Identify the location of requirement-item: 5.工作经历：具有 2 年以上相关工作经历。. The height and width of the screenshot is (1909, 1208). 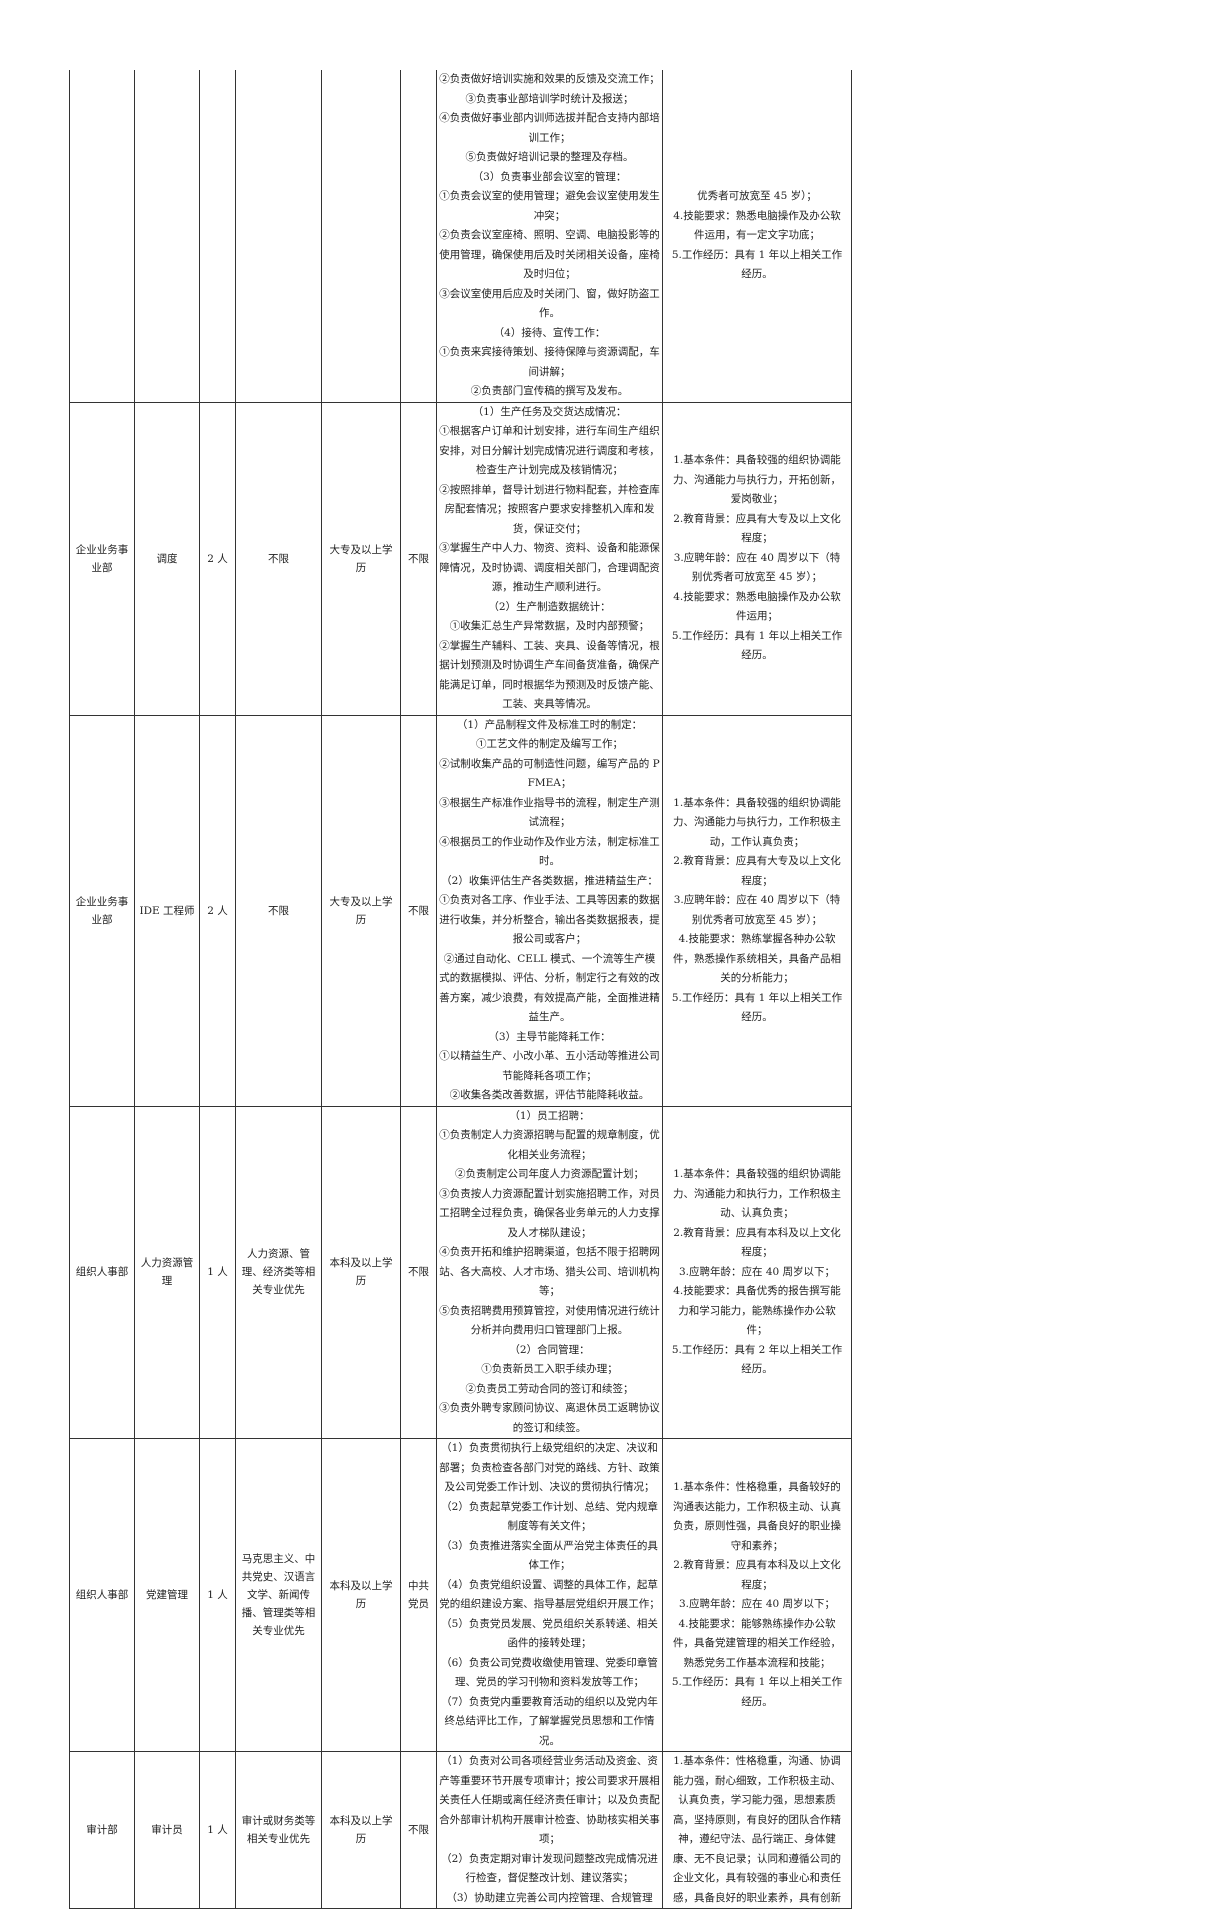
(757, 1359).